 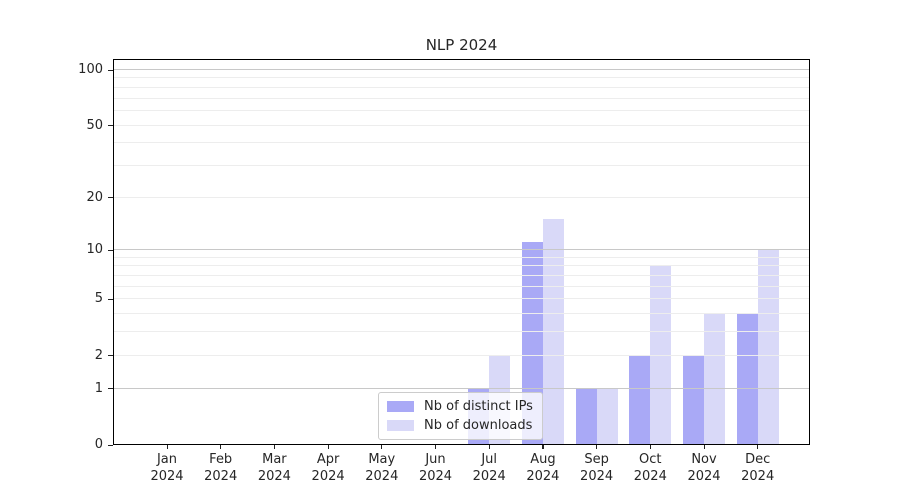 I want to click on y-tick-label-50: 50, so click(x=94, y=125).